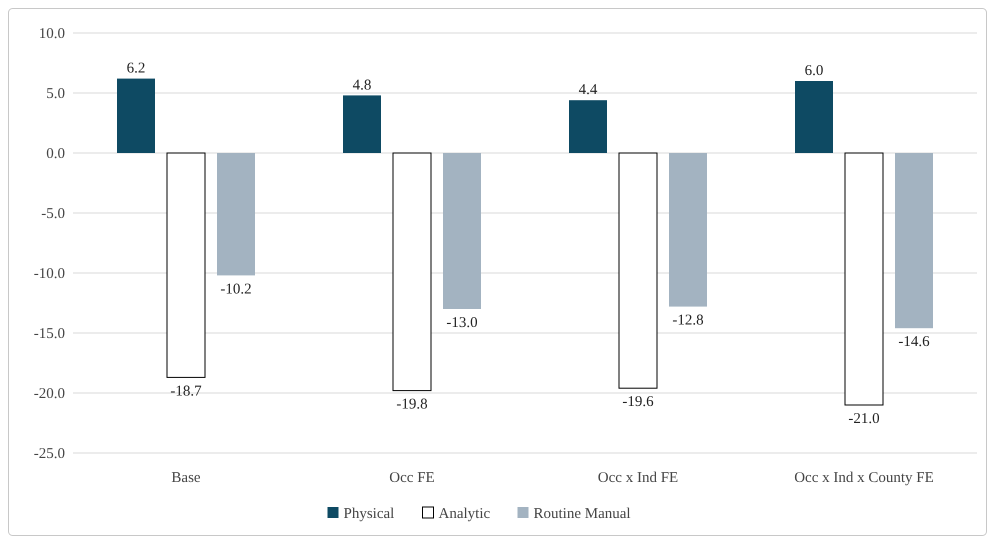 The height and width of the screenshot is (544, 995). What do you see at coordinates (638, 402) in the screenshot?
I see `data-label: -19.6` at bounding box center [638, 402].